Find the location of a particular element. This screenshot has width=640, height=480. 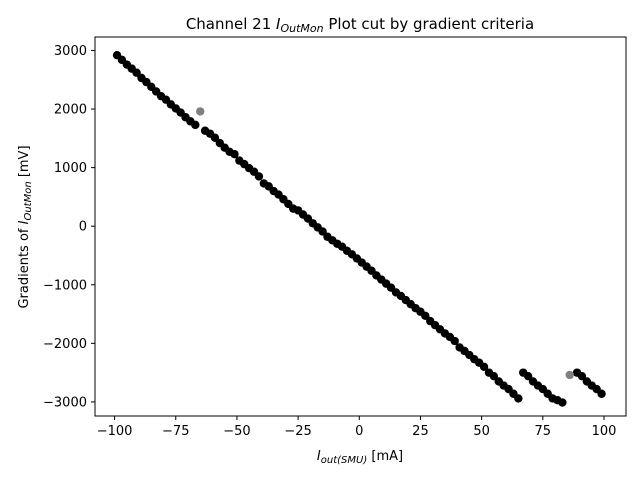

x-tick-label: 100 is located at coordinates (604, 431).